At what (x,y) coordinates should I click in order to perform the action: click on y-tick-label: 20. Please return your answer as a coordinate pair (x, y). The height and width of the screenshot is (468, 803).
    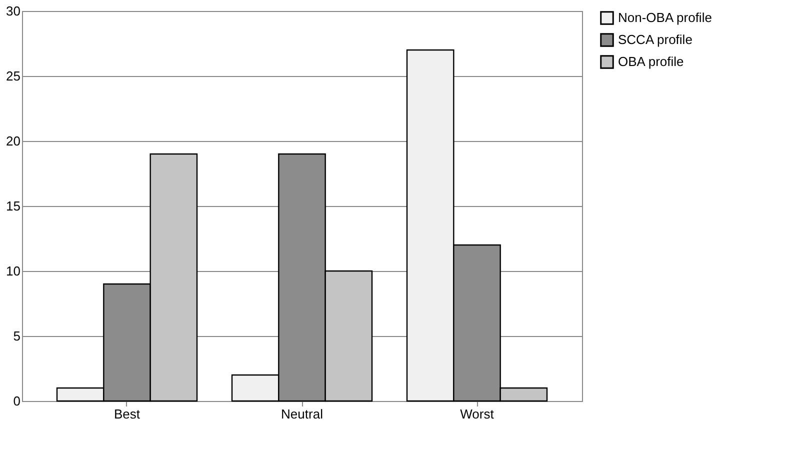
    Looking at the image, I should click on (13, 141).